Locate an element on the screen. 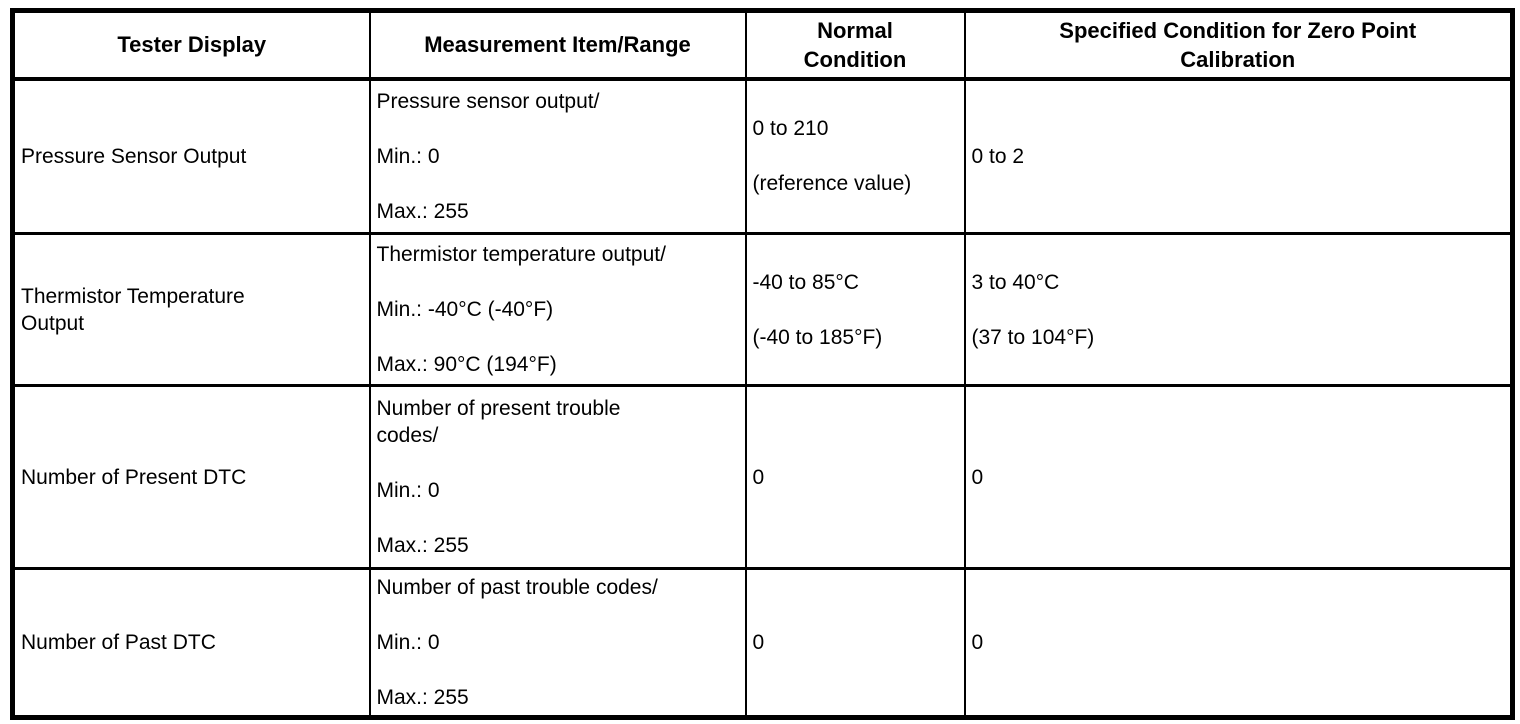  cell-text-line: Number of present trouble codes/ is located at coordinates (498, 422).